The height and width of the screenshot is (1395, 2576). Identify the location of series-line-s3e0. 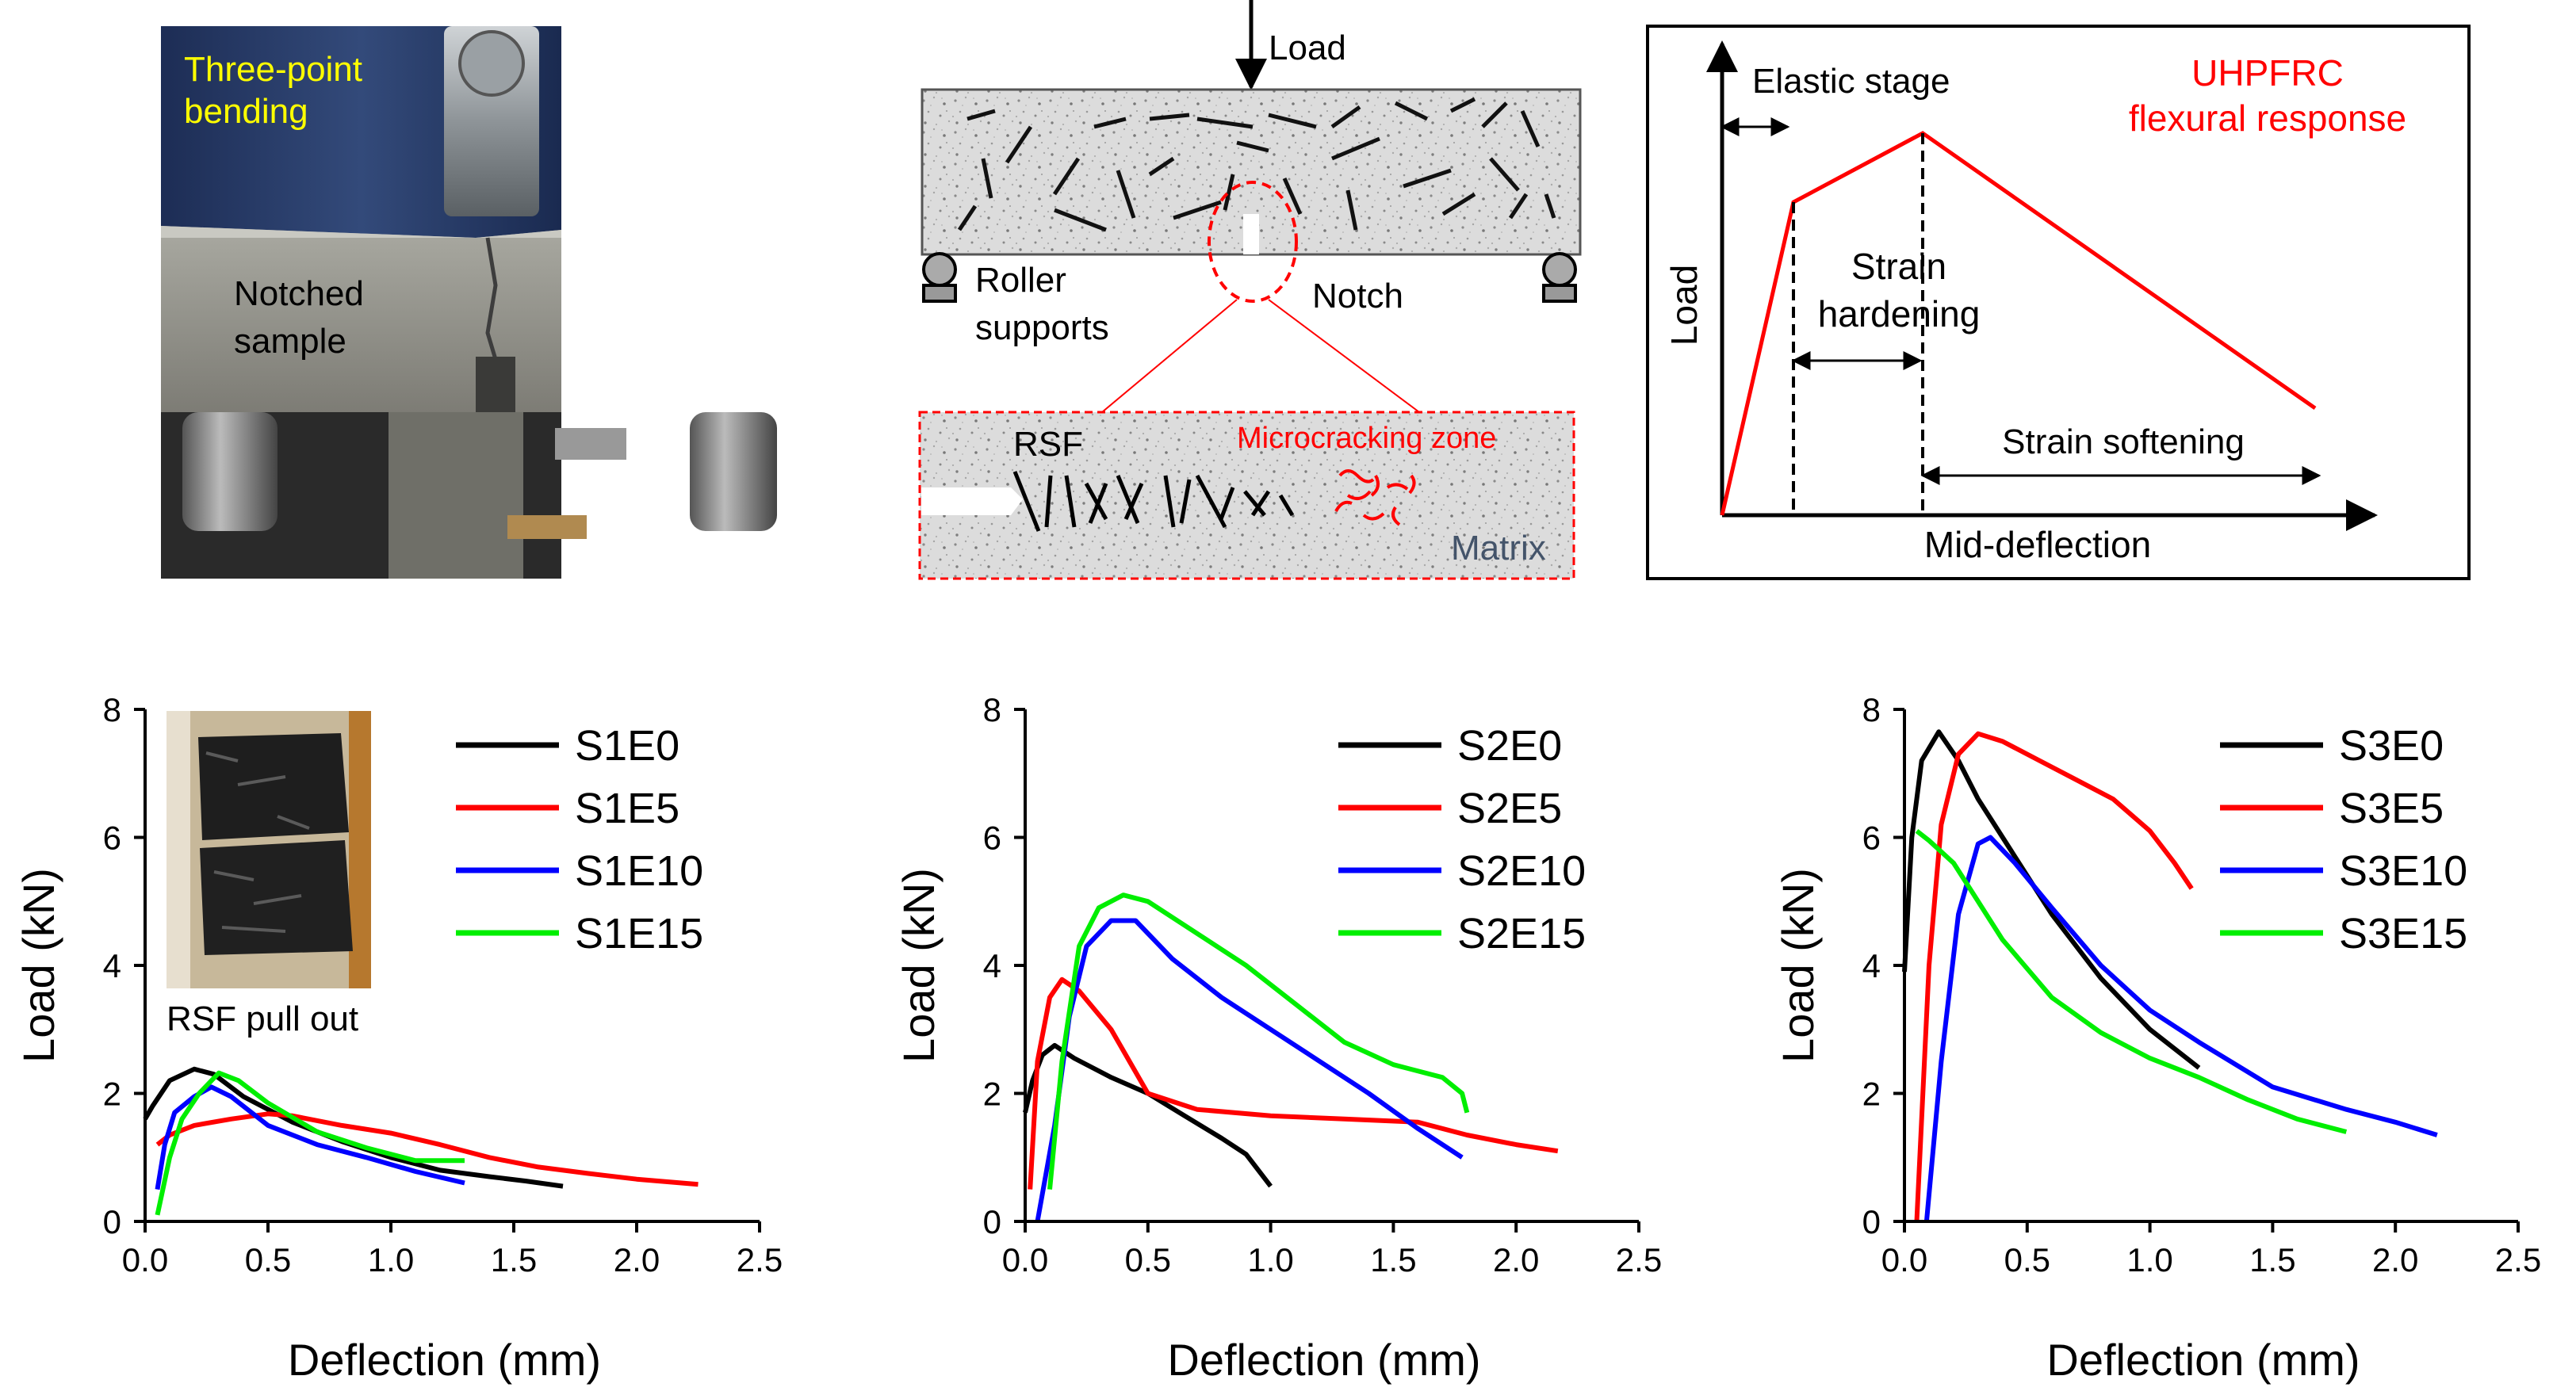
(2051, 899).